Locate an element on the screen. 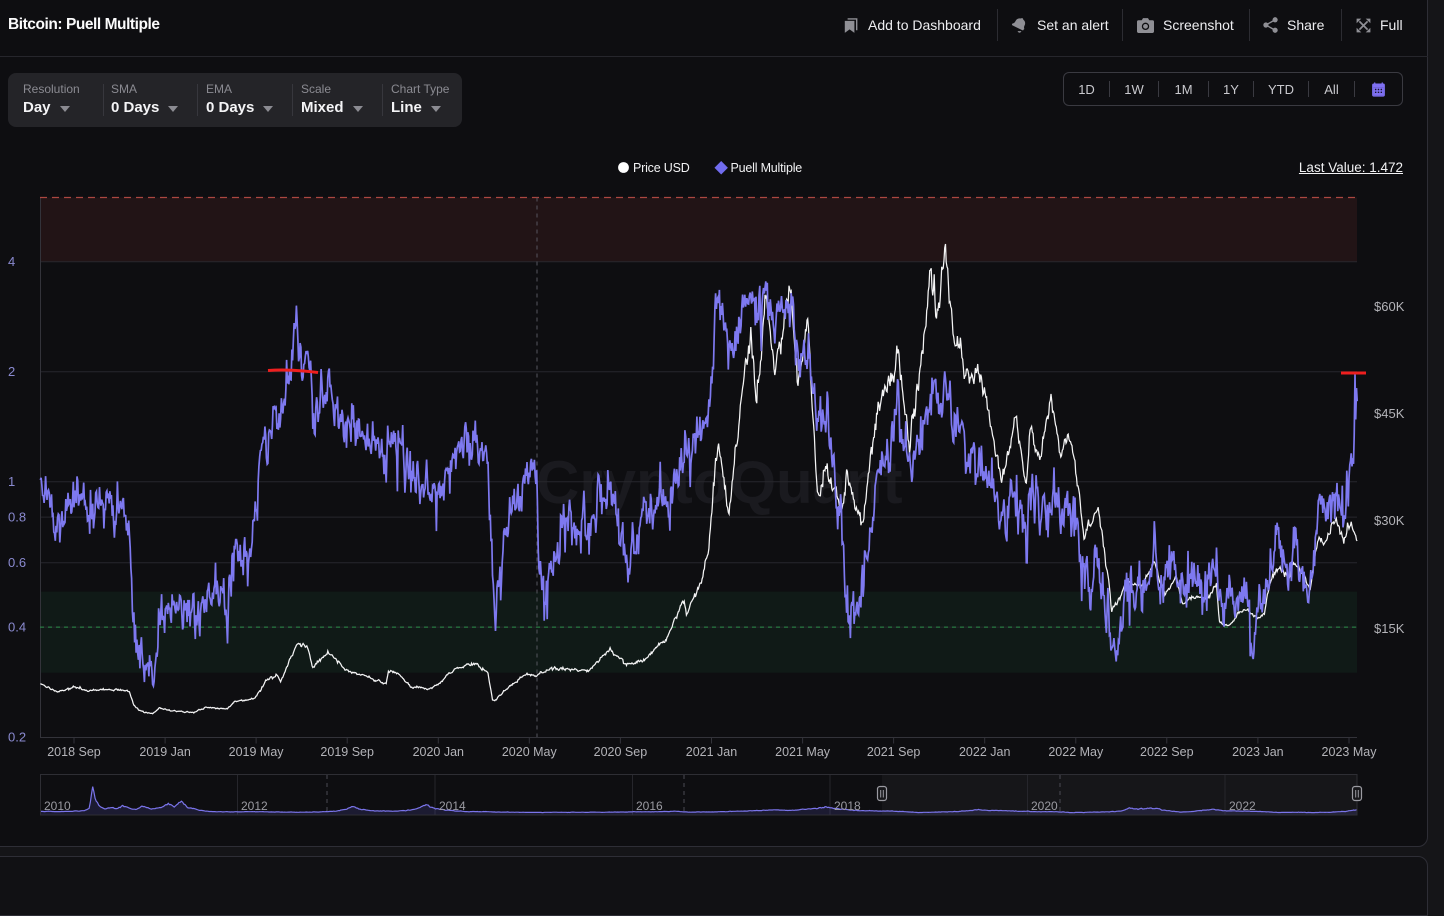  svg-text: 2020 is located at coordinates (1044, 806).